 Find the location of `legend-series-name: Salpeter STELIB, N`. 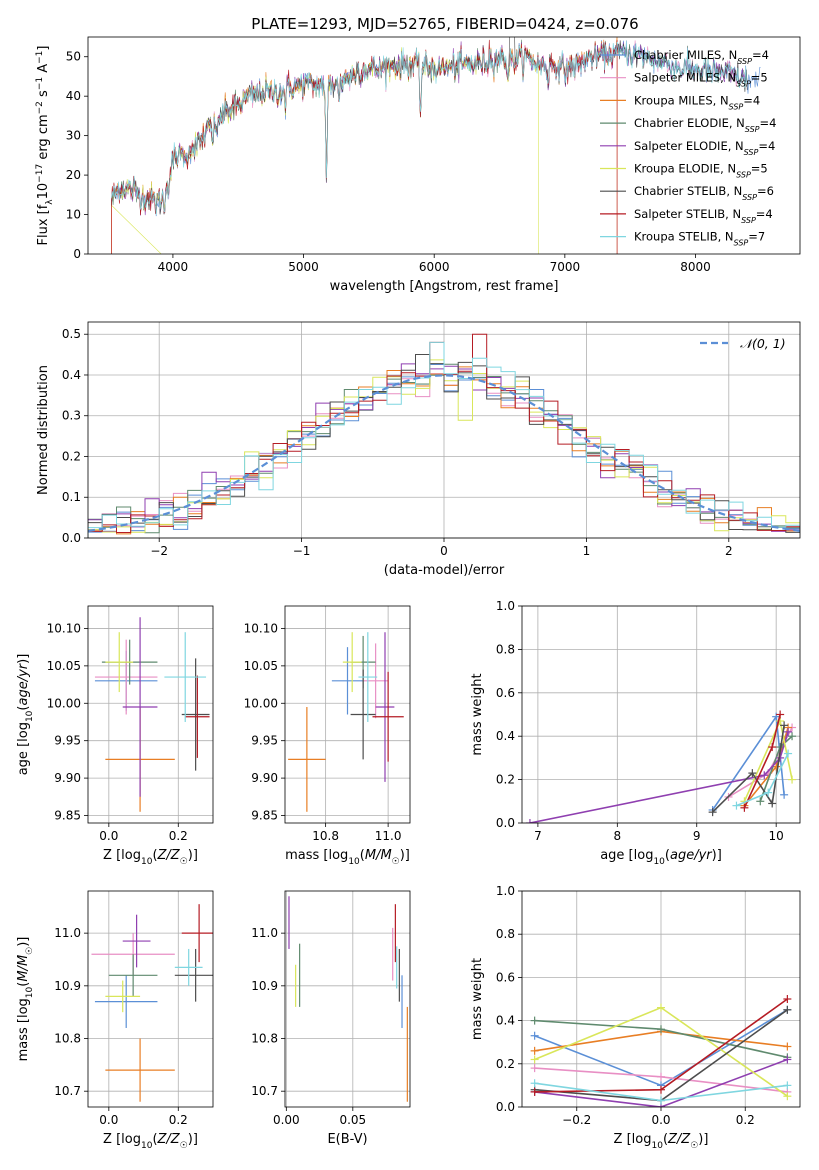

legend-series-name: Salpeter STELIB, N is located at coordinates (687, 214).